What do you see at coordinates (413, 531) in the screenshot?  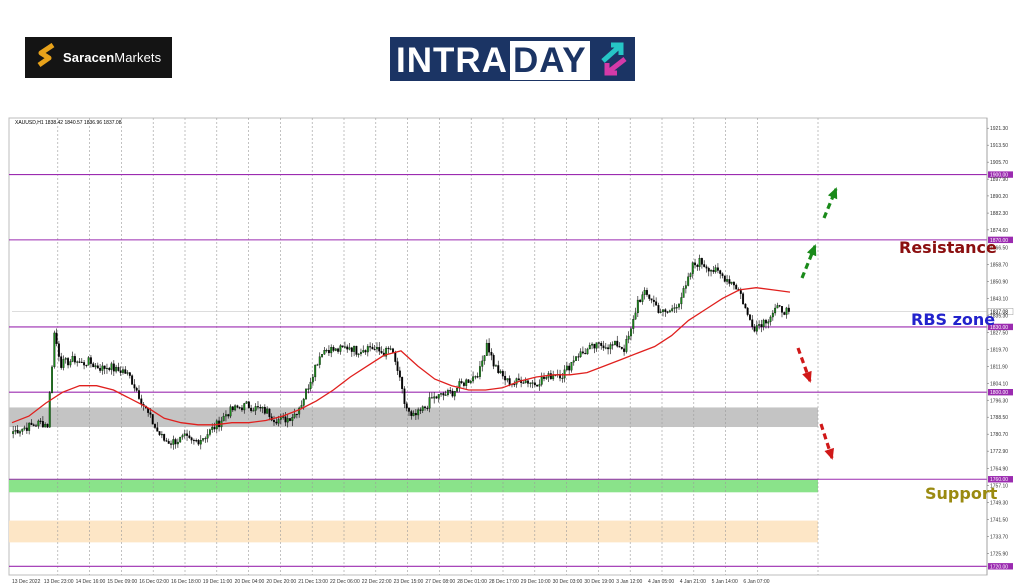 I see `zone-peach` at bounding box center [413, 531].